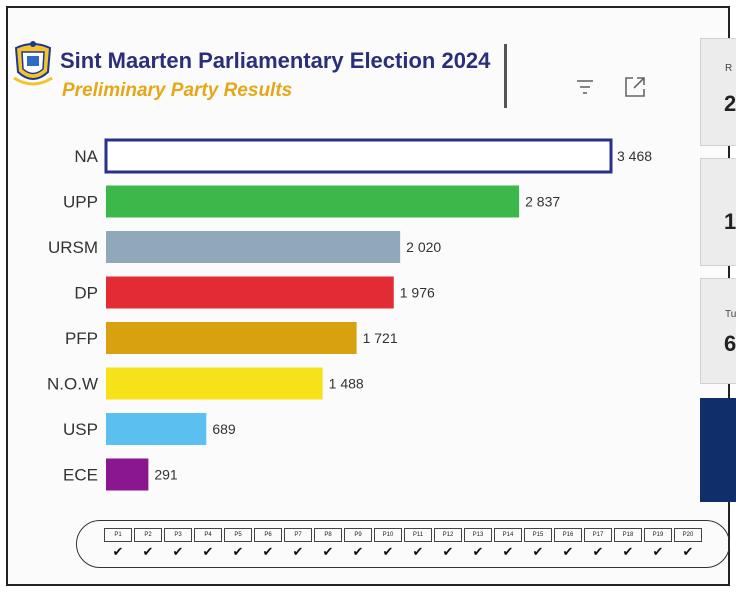 This screenshot has height=592, width=736. I want to click on bar-ece, so click(127, 474).